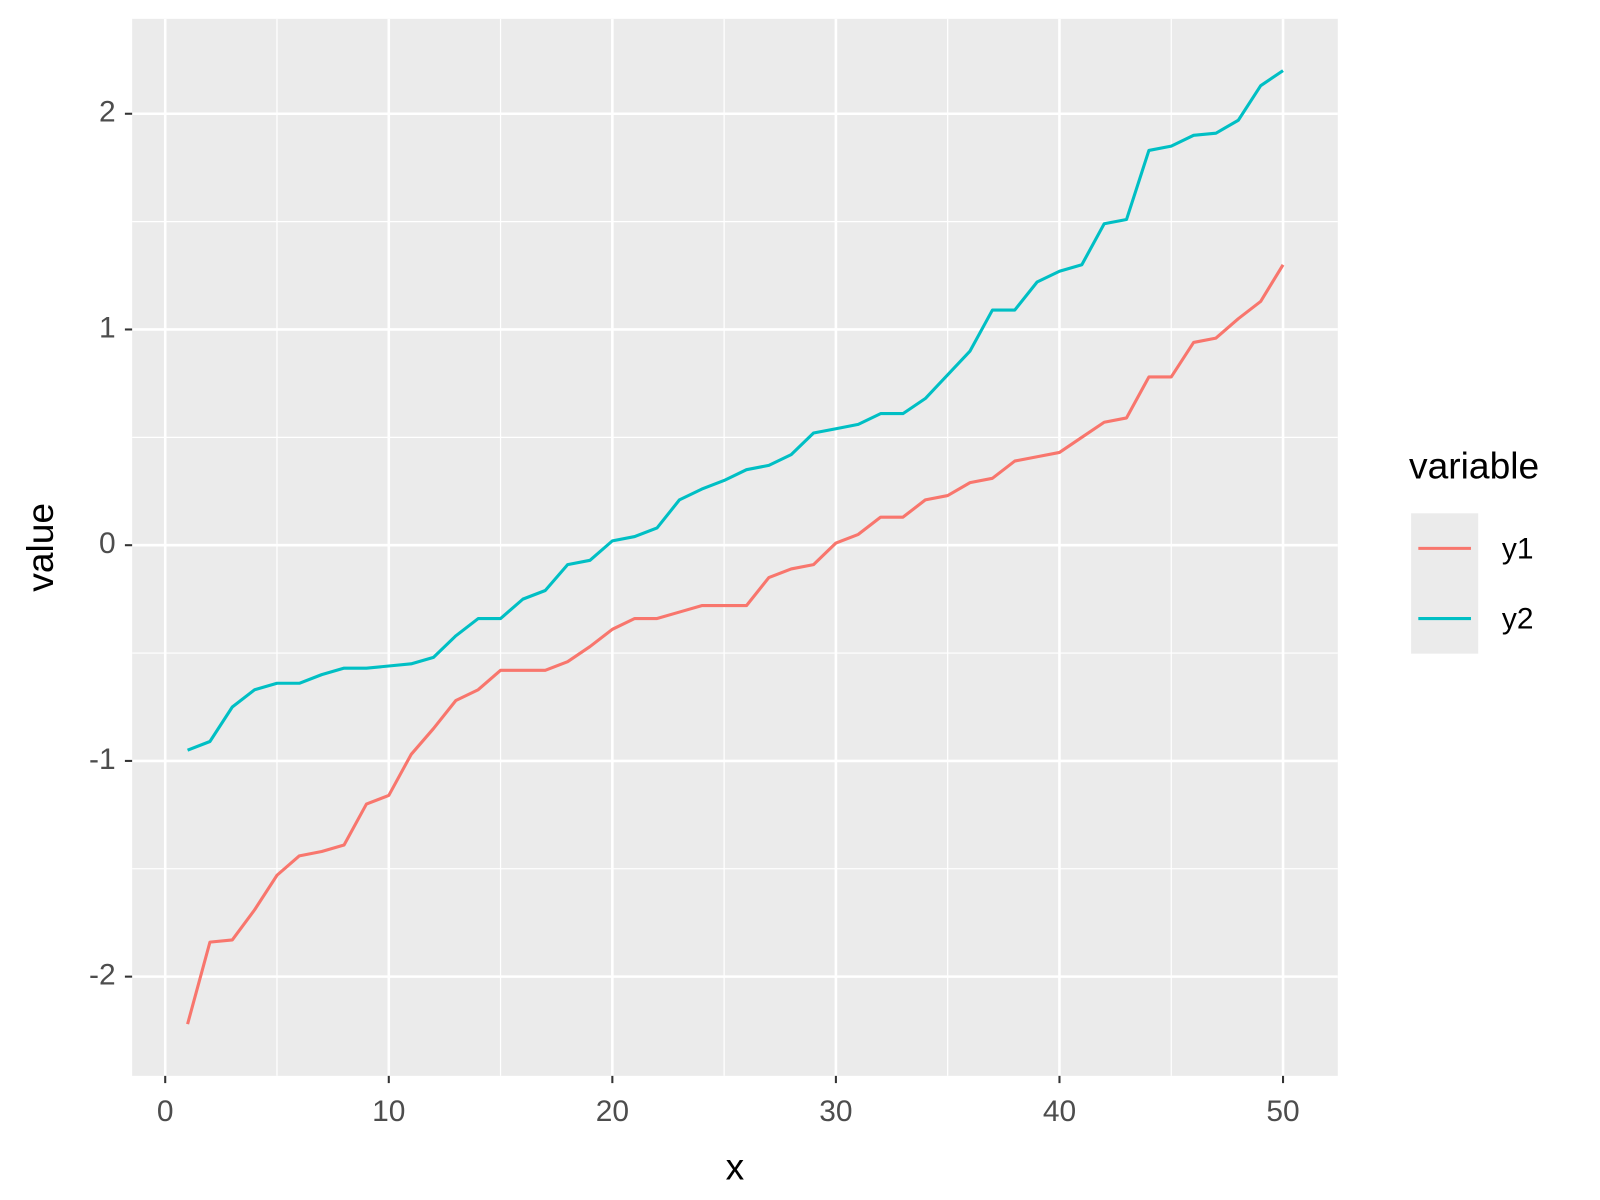 This screenshot has width=1600, height=1200. Describe the element at coordinates (388, 1111) in the screenshot. I see `x-tick-label: 10` at that location.